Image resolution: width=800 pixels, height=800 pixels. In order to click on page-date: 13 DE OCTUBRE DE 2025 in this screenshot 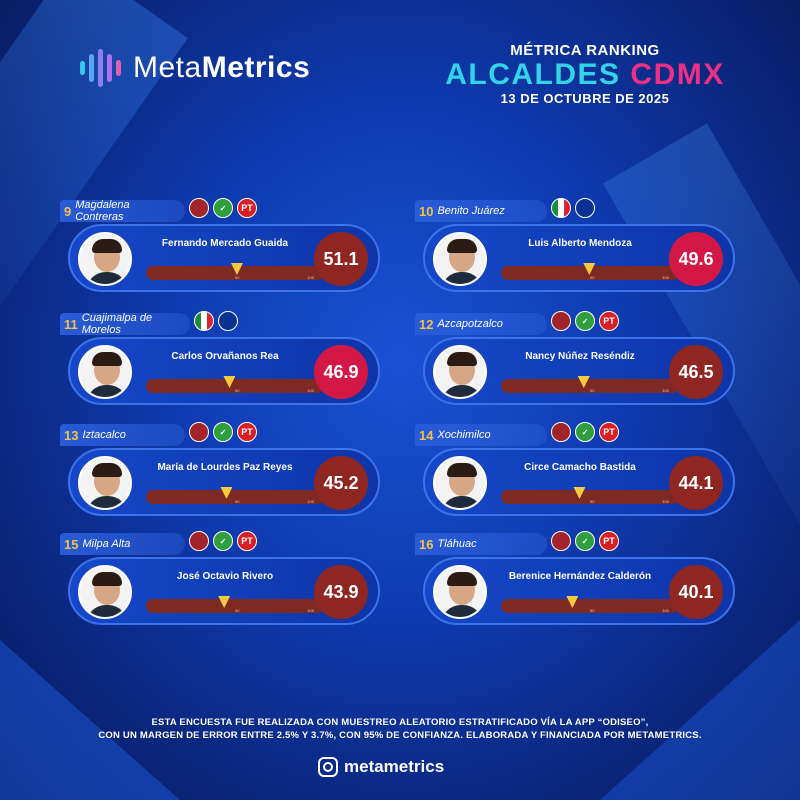, I will do `click(585, 98)`.